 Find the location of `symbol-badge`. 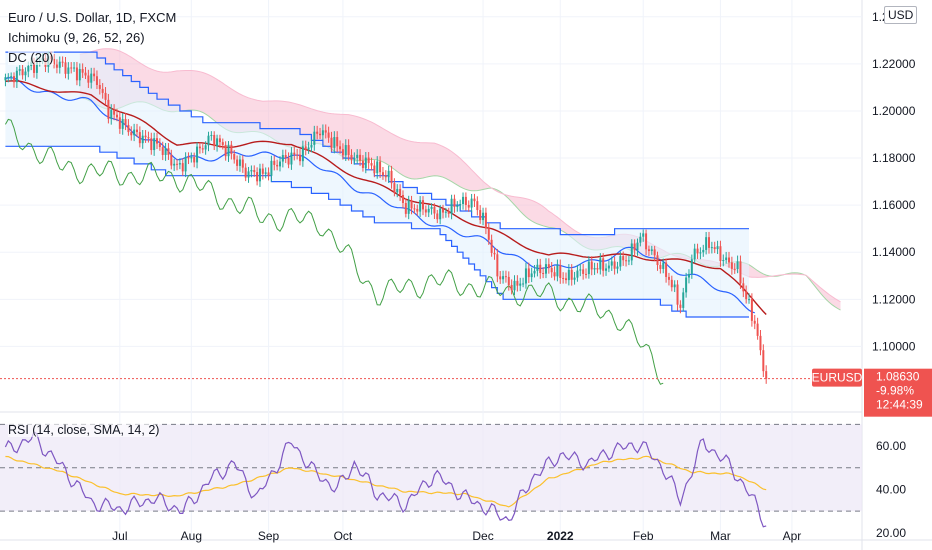

symbol-badge is located at coordinates (837, 377).